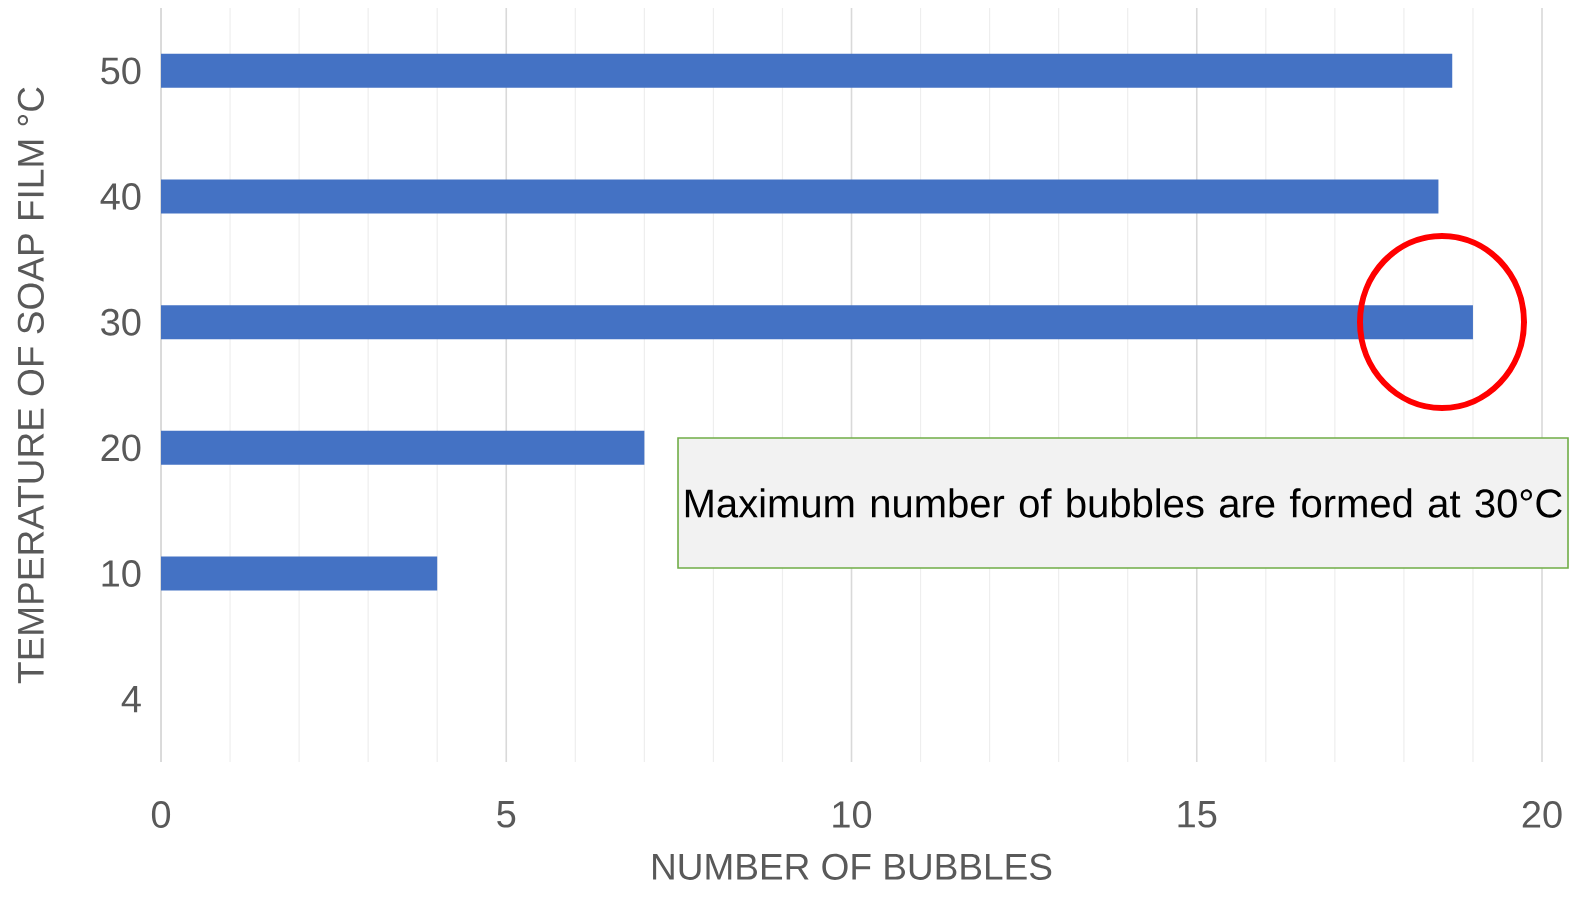  Describe the element at coordinates (1123, 503) in the screenshot. I see `annotation: Maximum number of bubbles are formed at 30°C` at that location.